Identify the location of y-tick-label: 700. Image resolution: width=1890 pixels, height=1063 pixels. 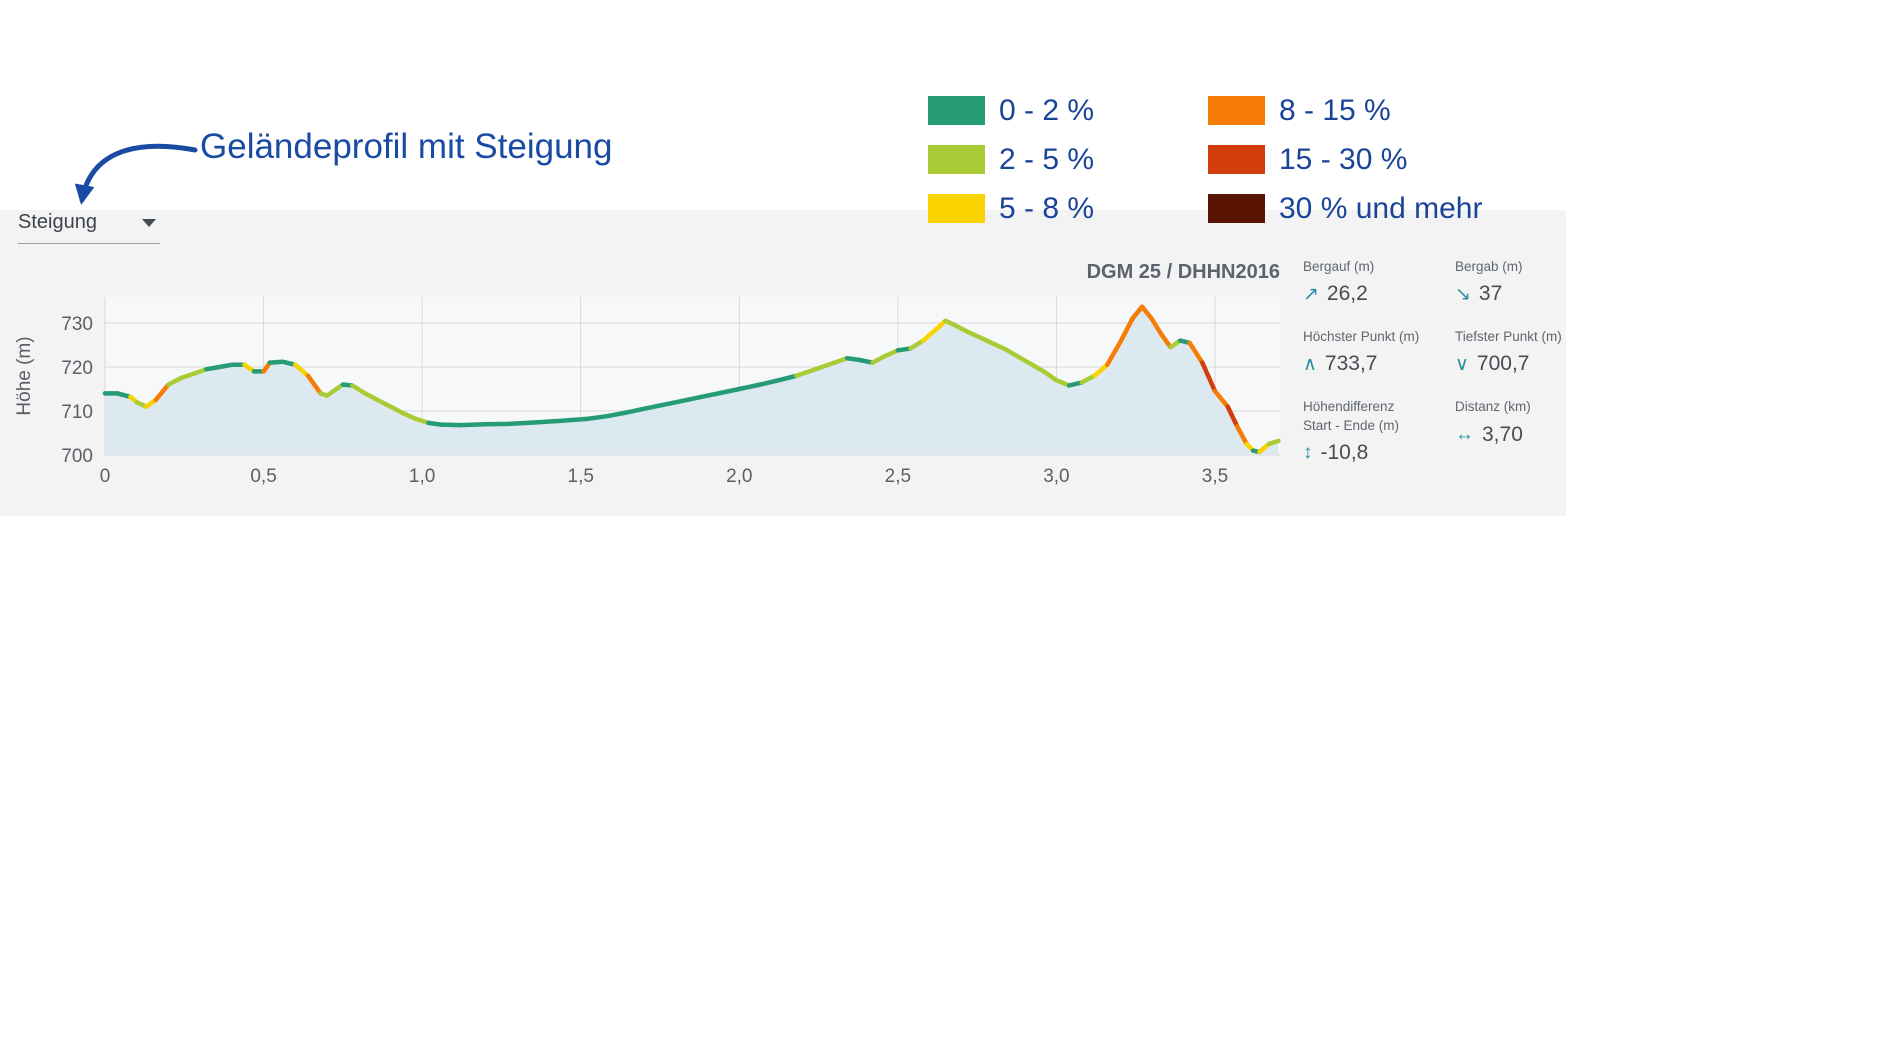
(77, 456).